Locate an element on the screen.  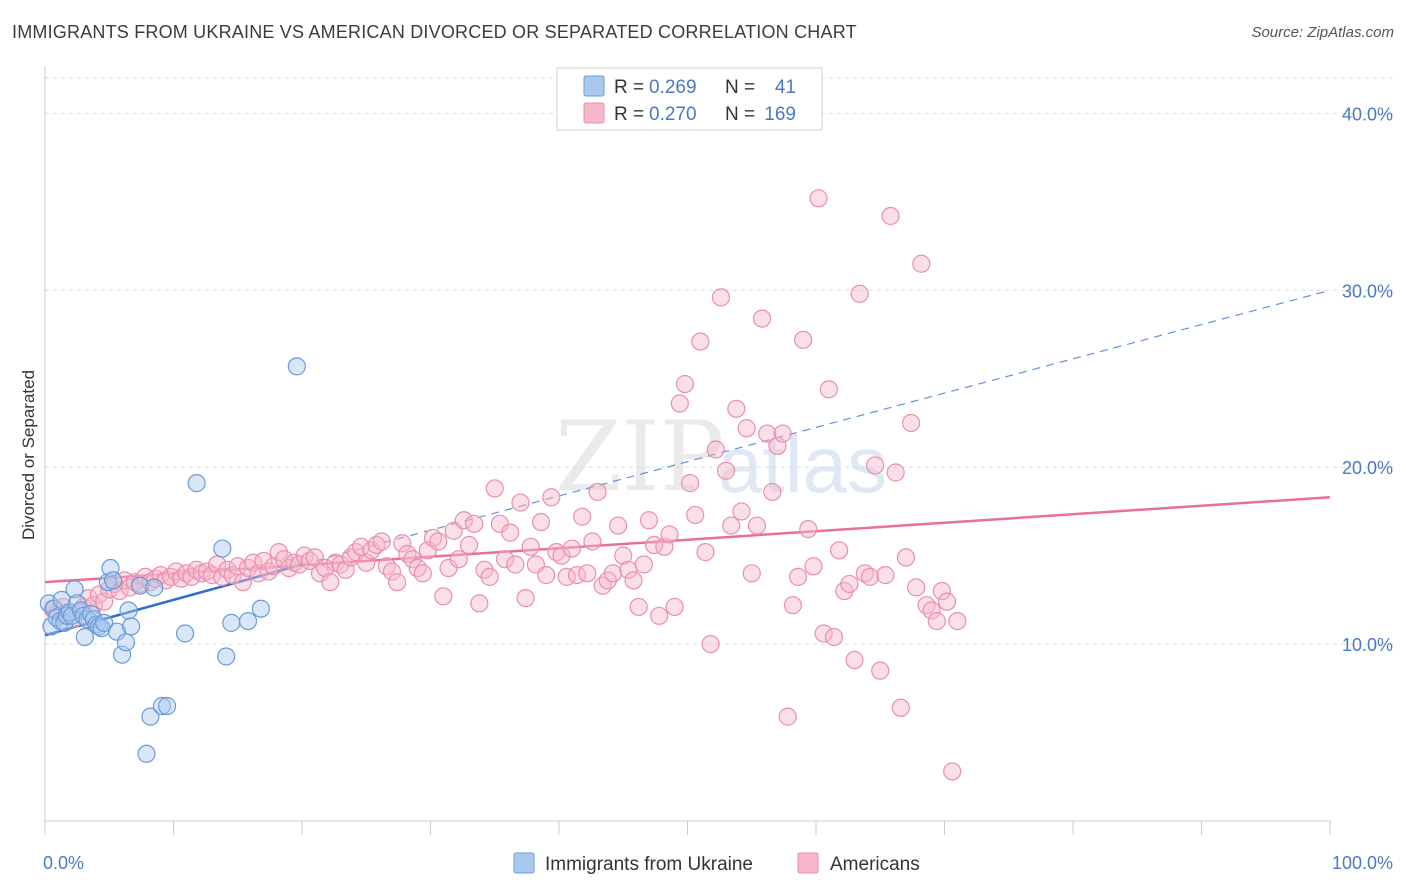
legend-r-label: R = is located at coordinates (629, 87).